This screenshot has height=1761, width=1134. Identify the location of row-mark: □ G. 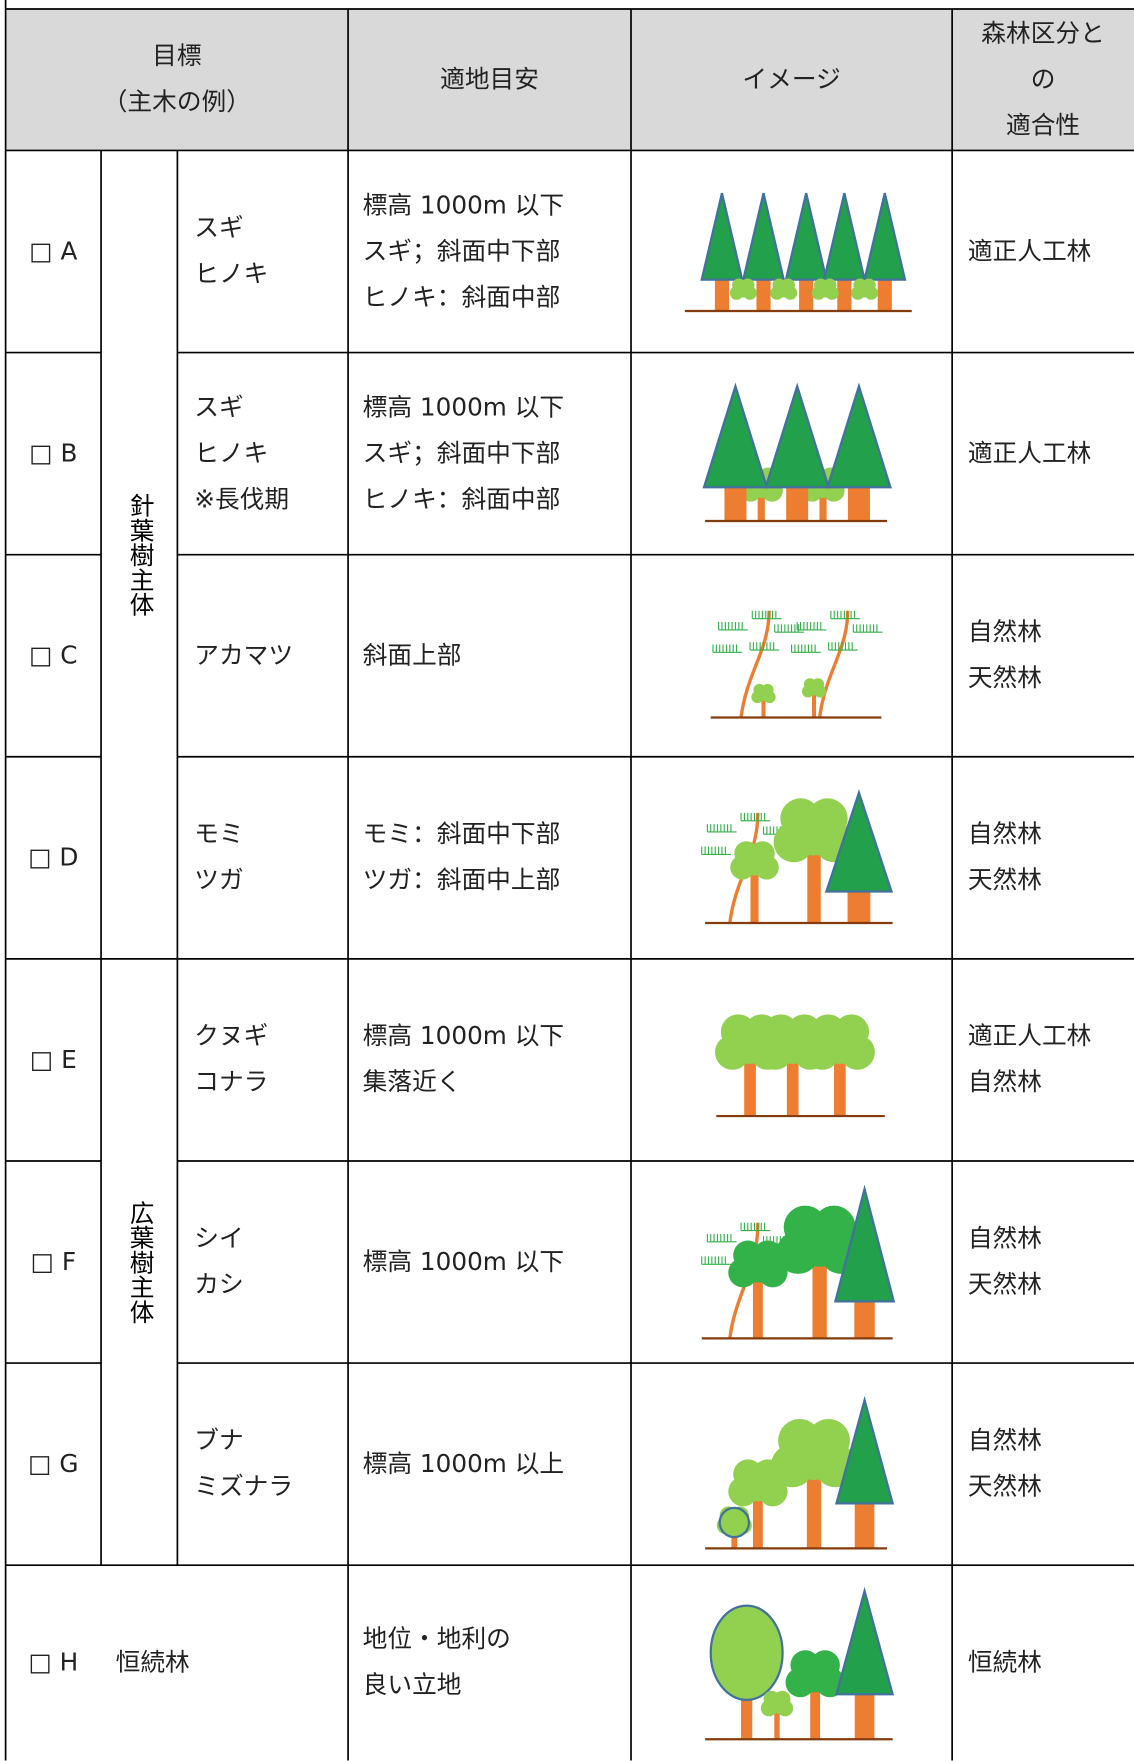
(53, 1464).